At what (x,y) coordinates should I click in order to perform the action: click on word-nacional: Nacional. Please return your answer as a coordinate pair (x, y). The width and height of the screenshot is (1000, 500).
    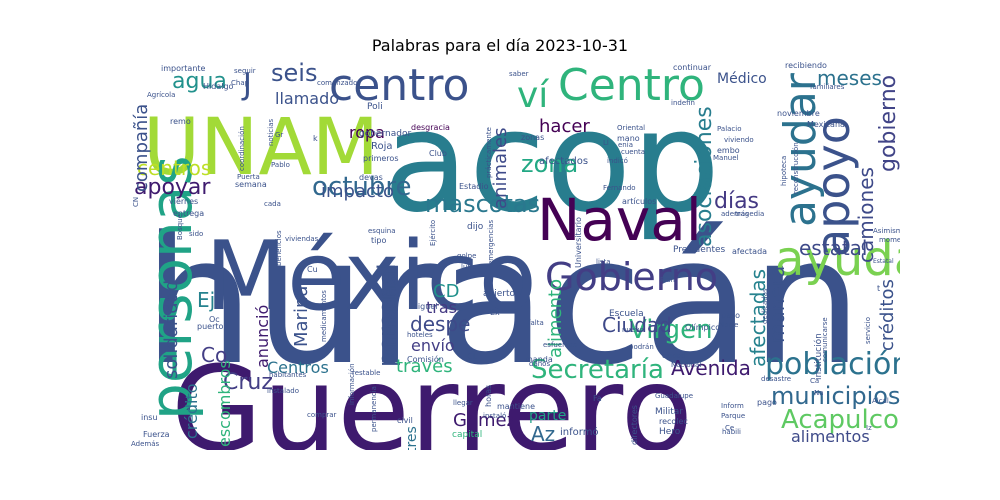
    Looking at the image, I should click on (686, 365).